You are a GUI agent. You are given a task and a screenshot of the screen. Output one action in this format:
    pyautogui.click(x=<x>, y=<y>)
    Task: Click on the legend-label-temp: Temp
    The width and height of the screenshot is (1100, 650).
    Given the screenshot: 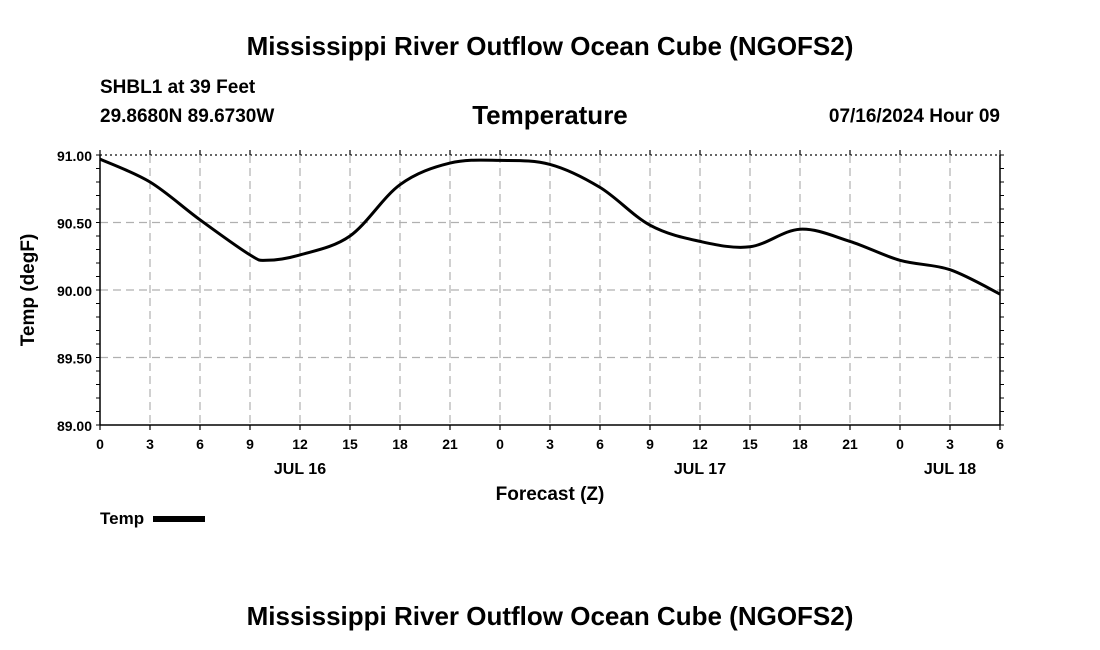 What is the action you would take?
    pyautogui.click(x=122, y=518)
    